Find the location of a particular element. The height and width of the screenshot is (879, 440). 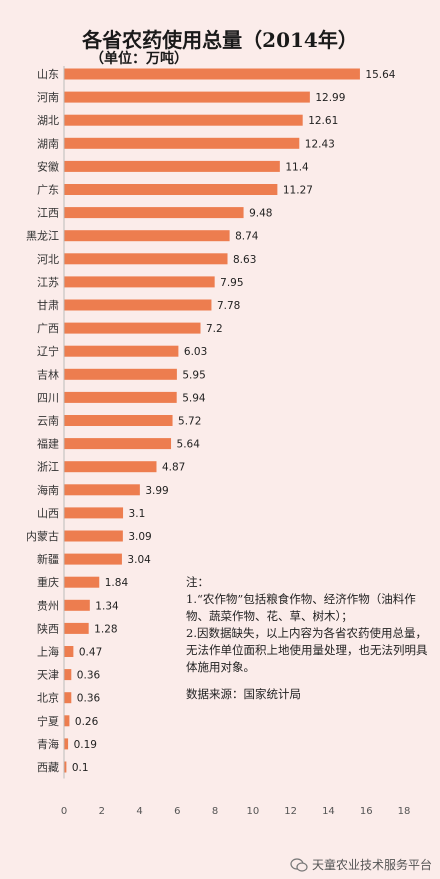

notes-source: 数据来源：国家统计局 is located at coordinates (243, 694).